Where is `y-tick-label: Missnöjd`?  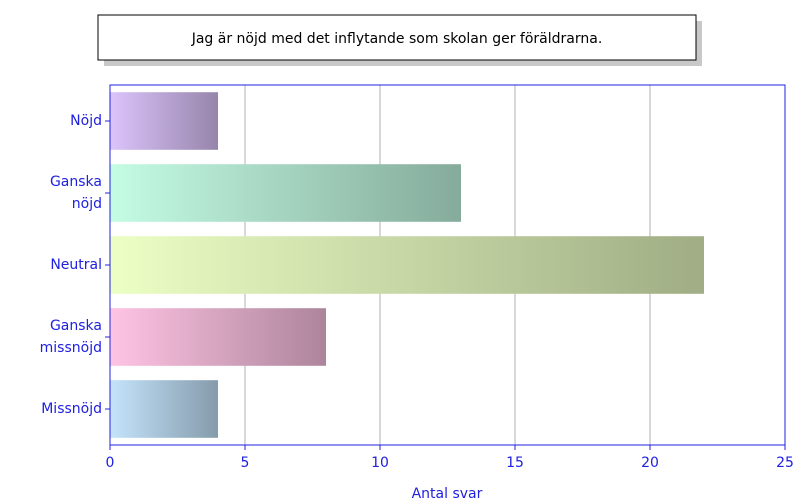 y-tick-label: Missnöjd is located at coordinates (71, 409).